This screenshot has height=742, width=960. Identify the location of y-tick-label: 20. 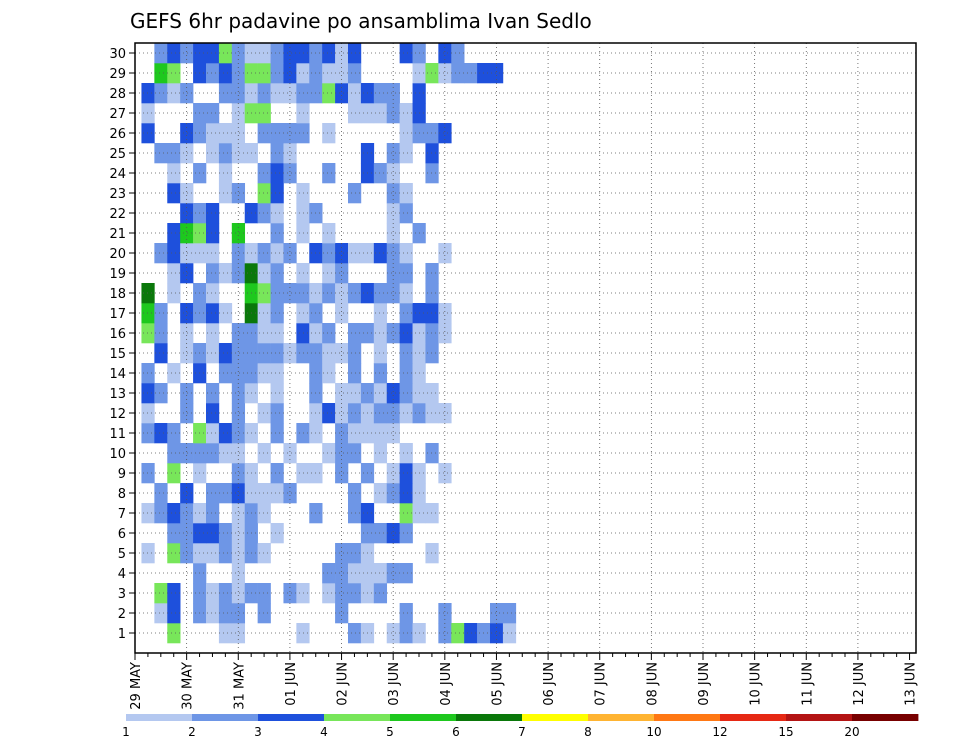
(117, 254).